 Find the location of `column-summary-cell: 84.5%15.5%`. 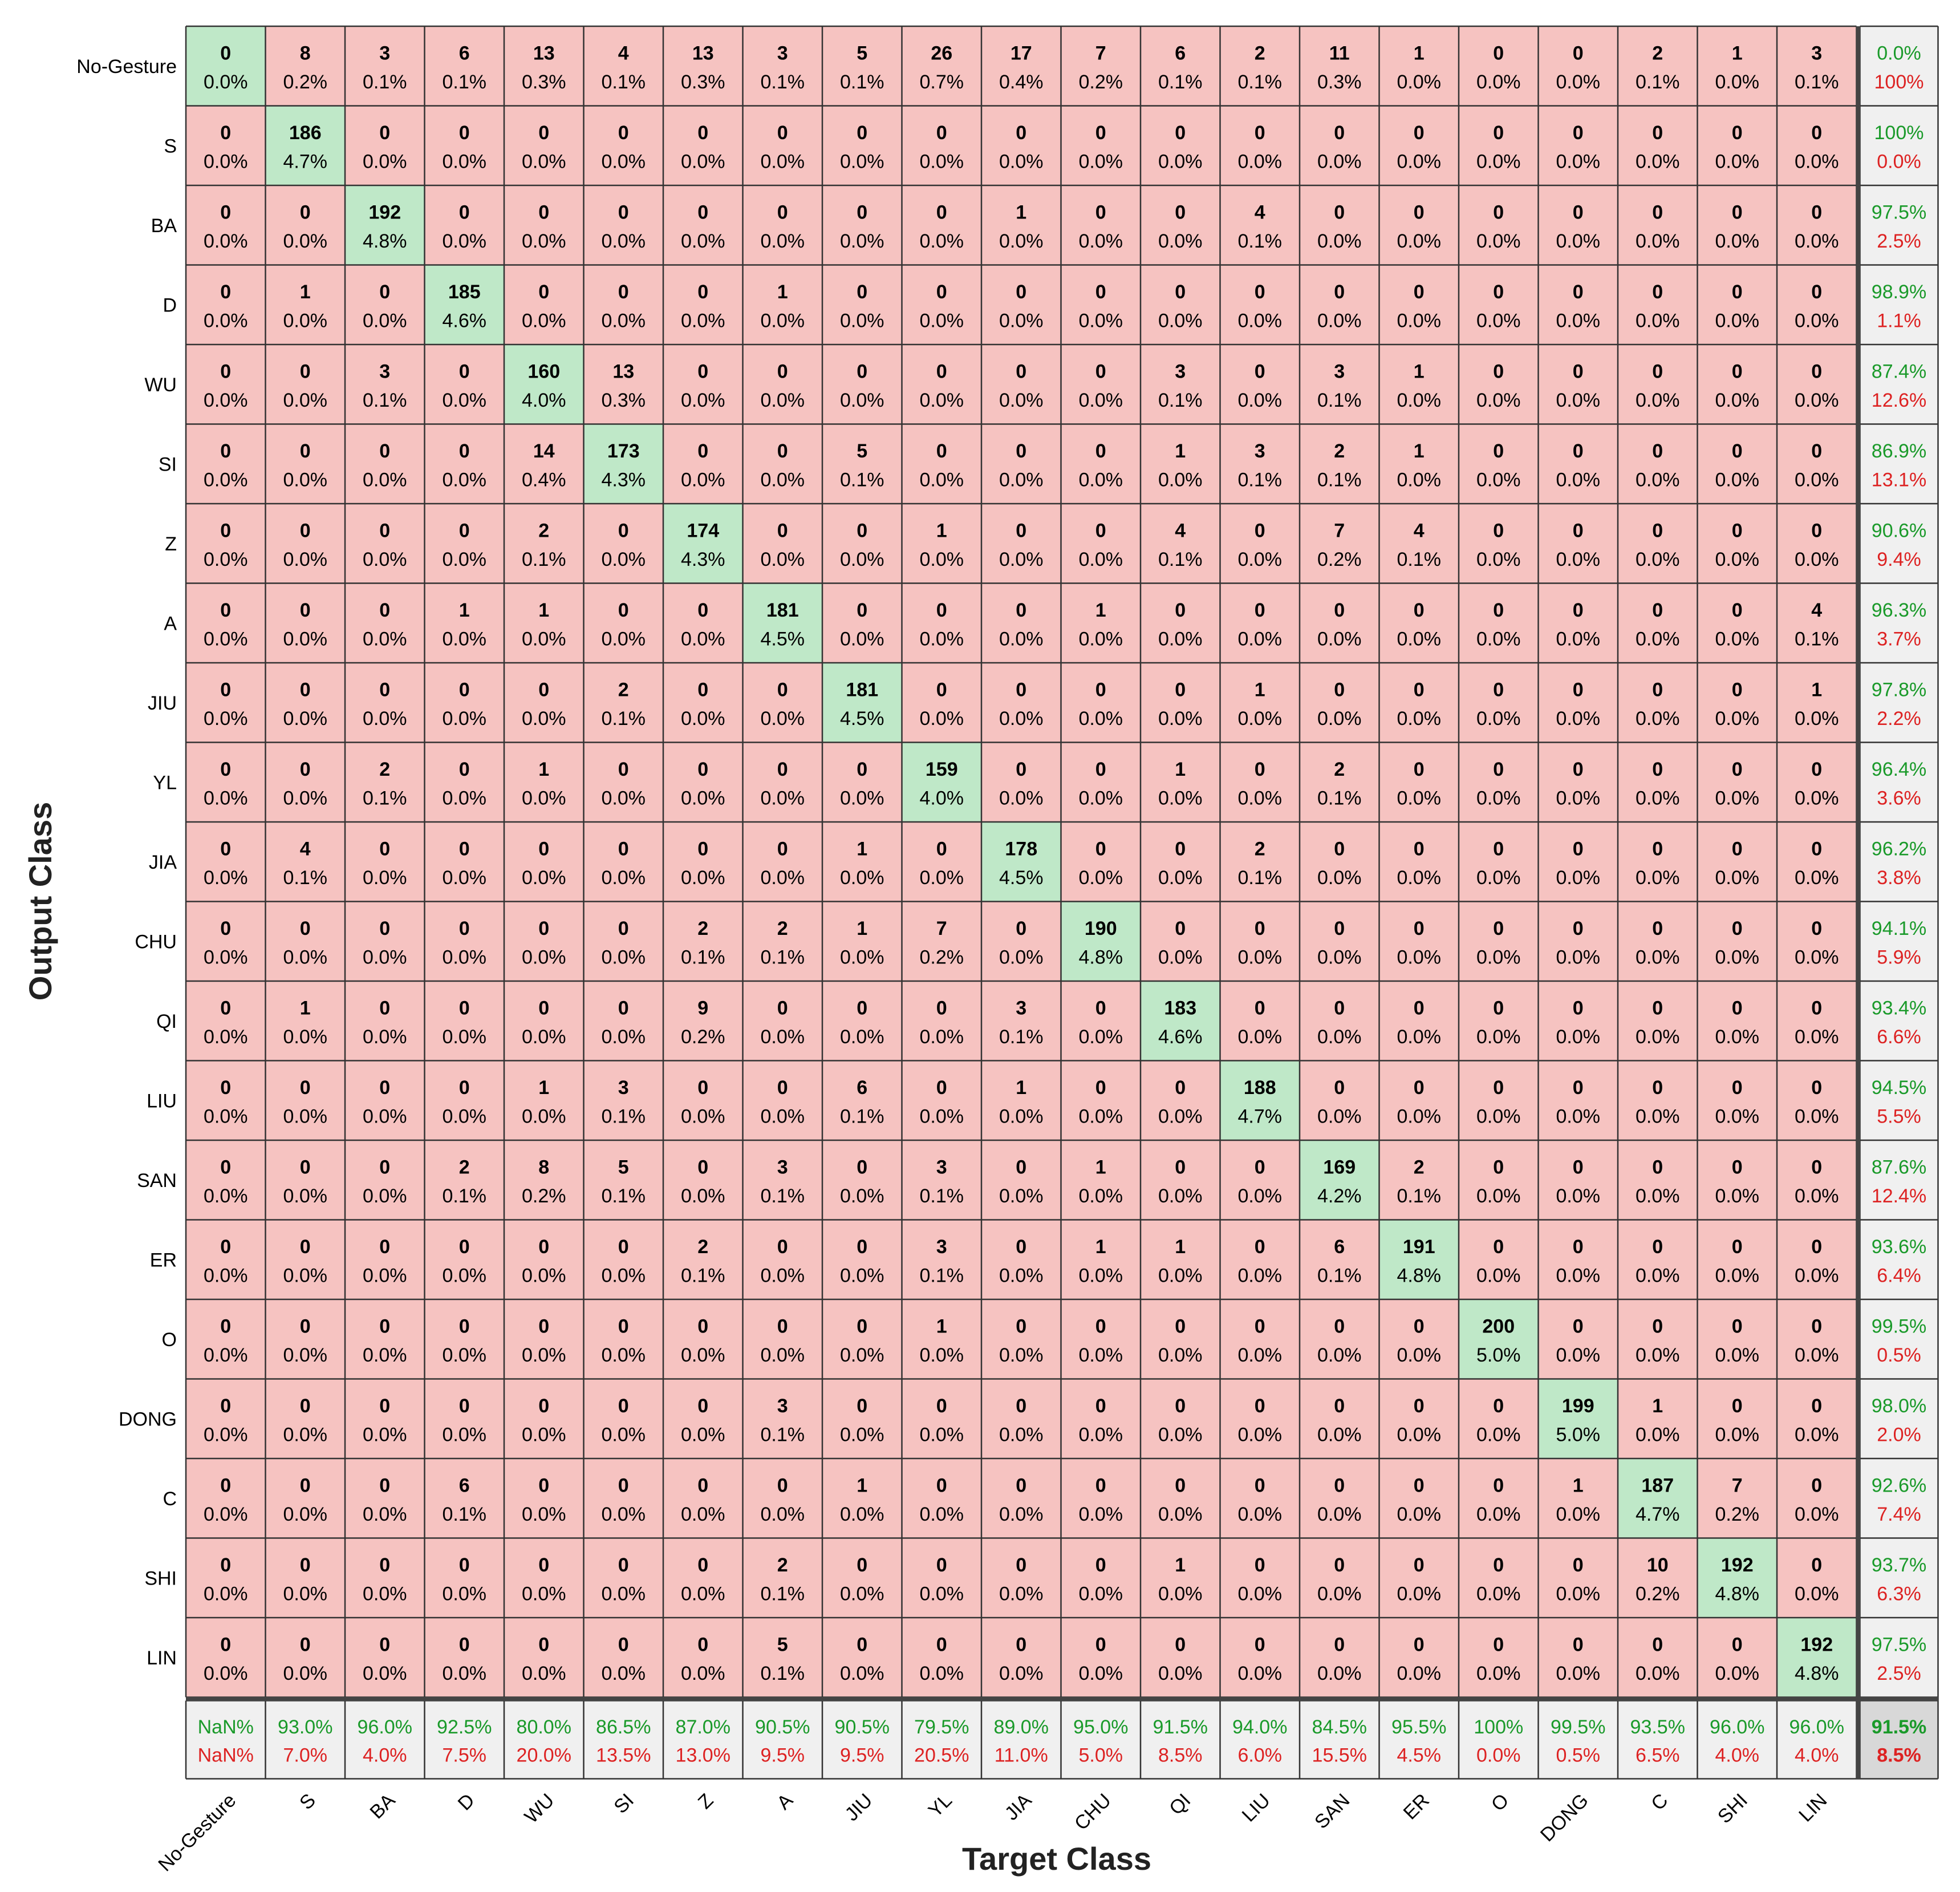

column-summary-cell: 84.5%15.5% is located at coordinates (1339, 1739).